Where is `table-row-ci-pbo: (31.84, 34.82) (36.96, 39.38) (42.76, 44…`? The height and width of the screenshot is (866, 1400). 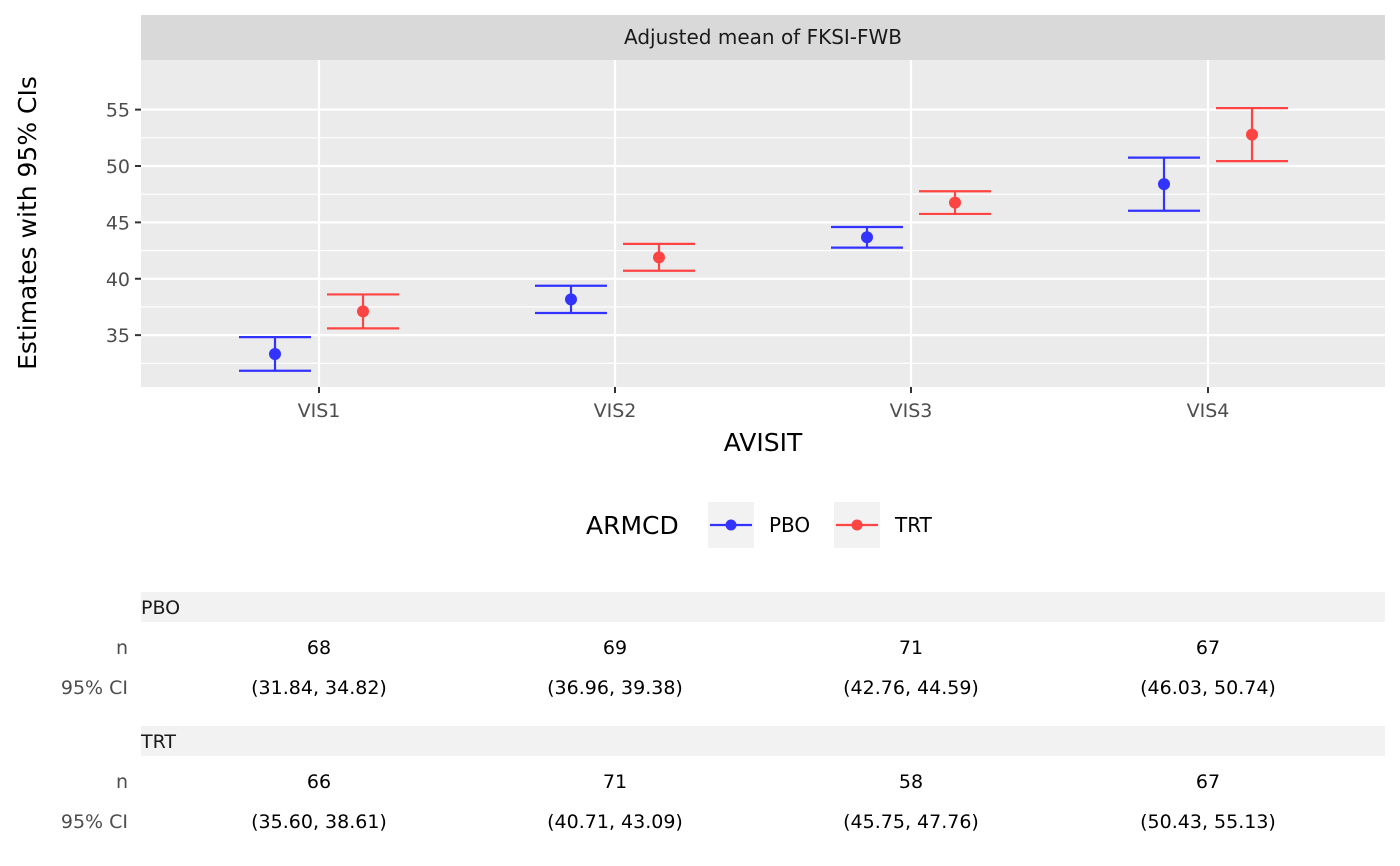
table-row-ci-pbo: (31.84, 34.82) (36.96, 39.38) (42.76, 44… is located at coordinates (763, 688).